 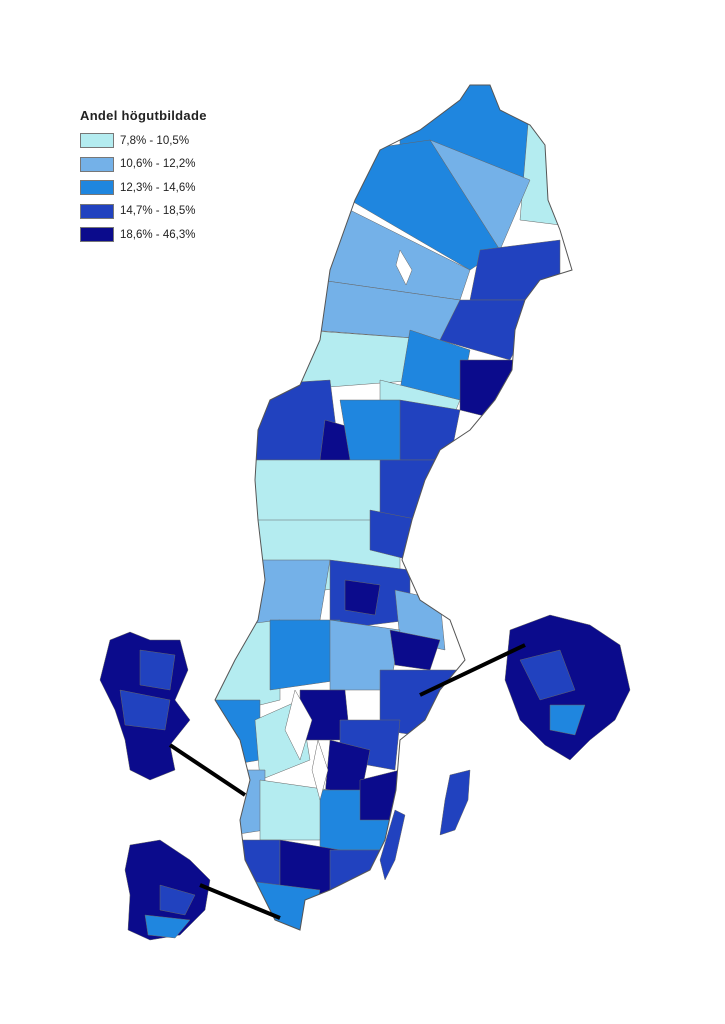 I want to click on legend-item: 14,7% - 18,5%, so click(x=143, y=212).